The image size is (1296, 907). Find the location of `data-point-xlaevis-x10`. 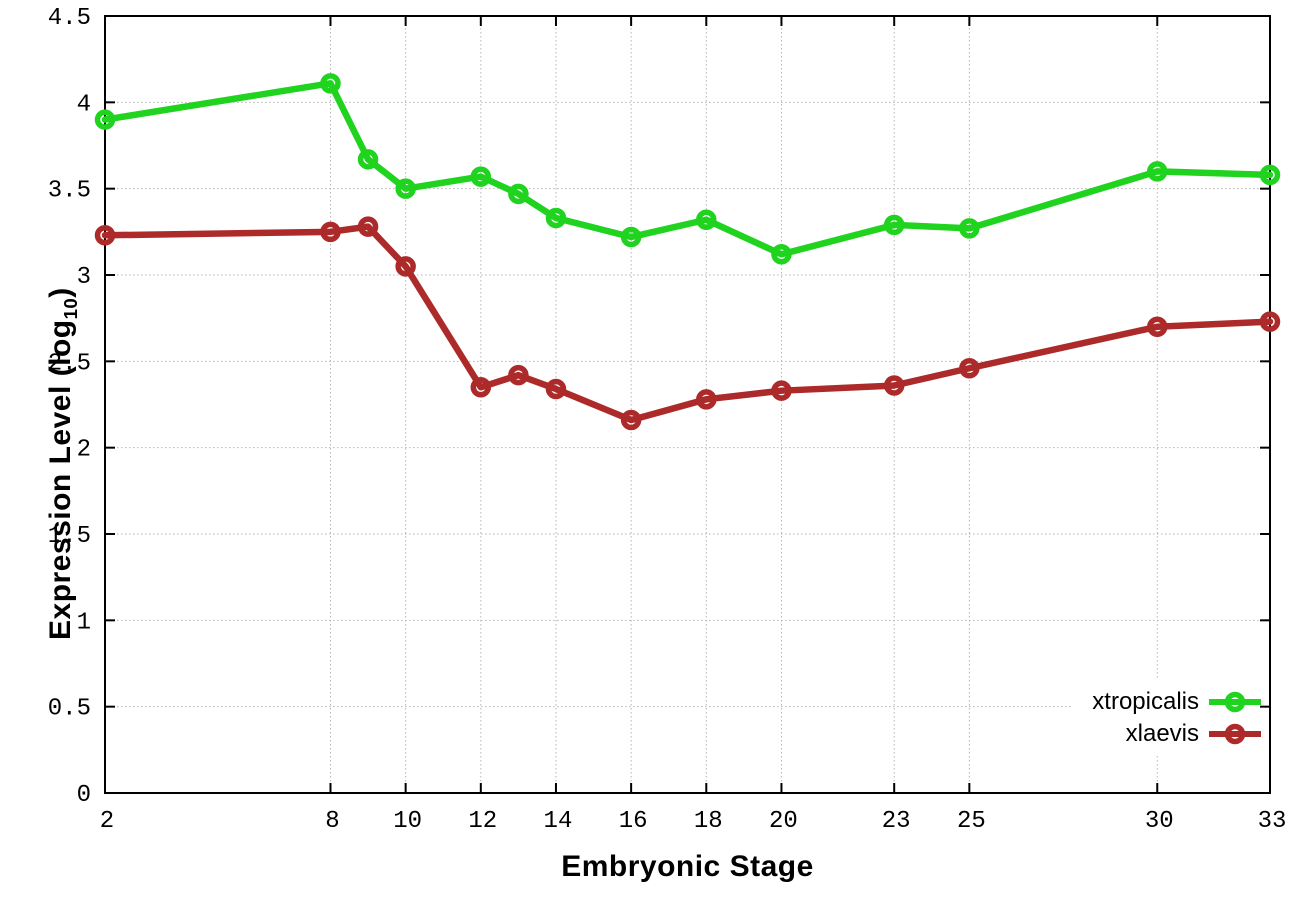

data-point-xlaevis-x10 is located at coordinates (405, 266).